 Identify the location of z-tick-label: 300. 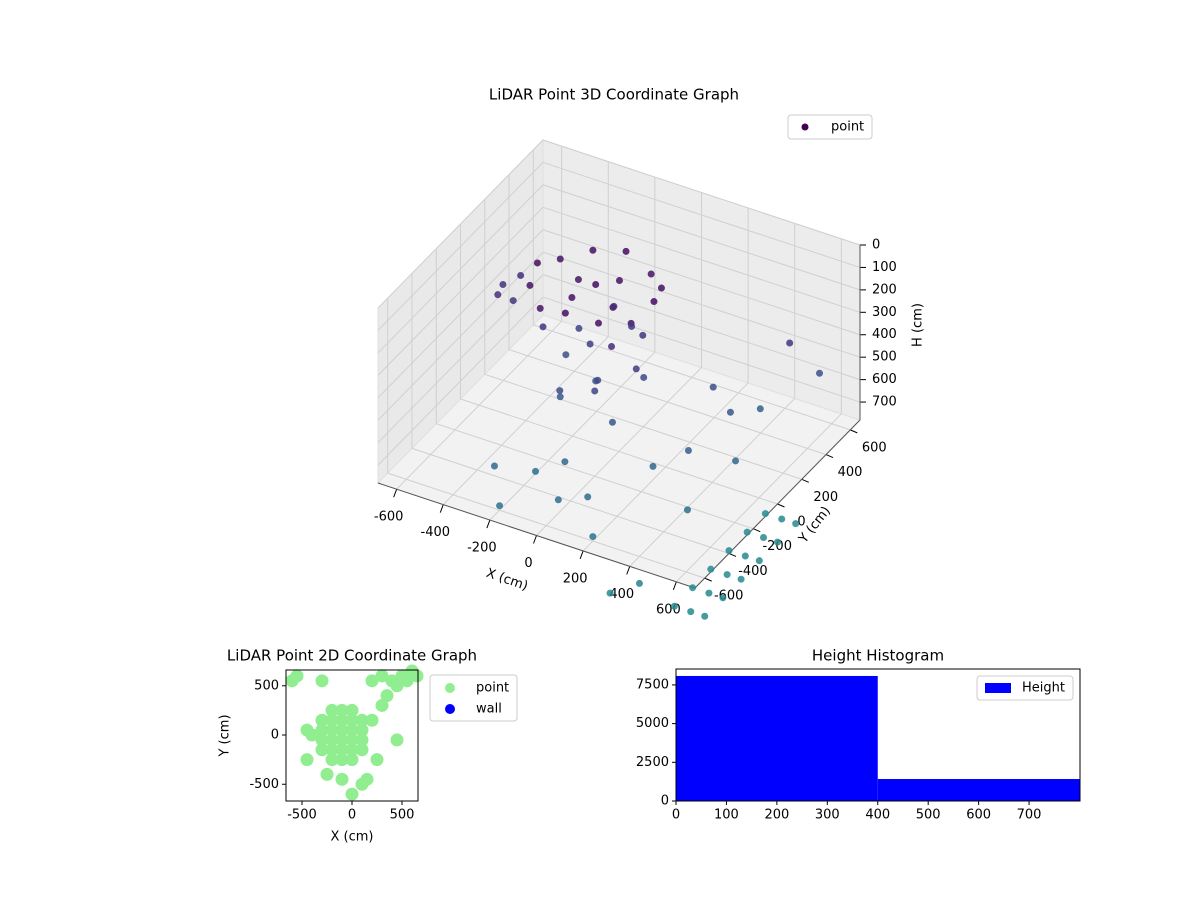
(884, 312).